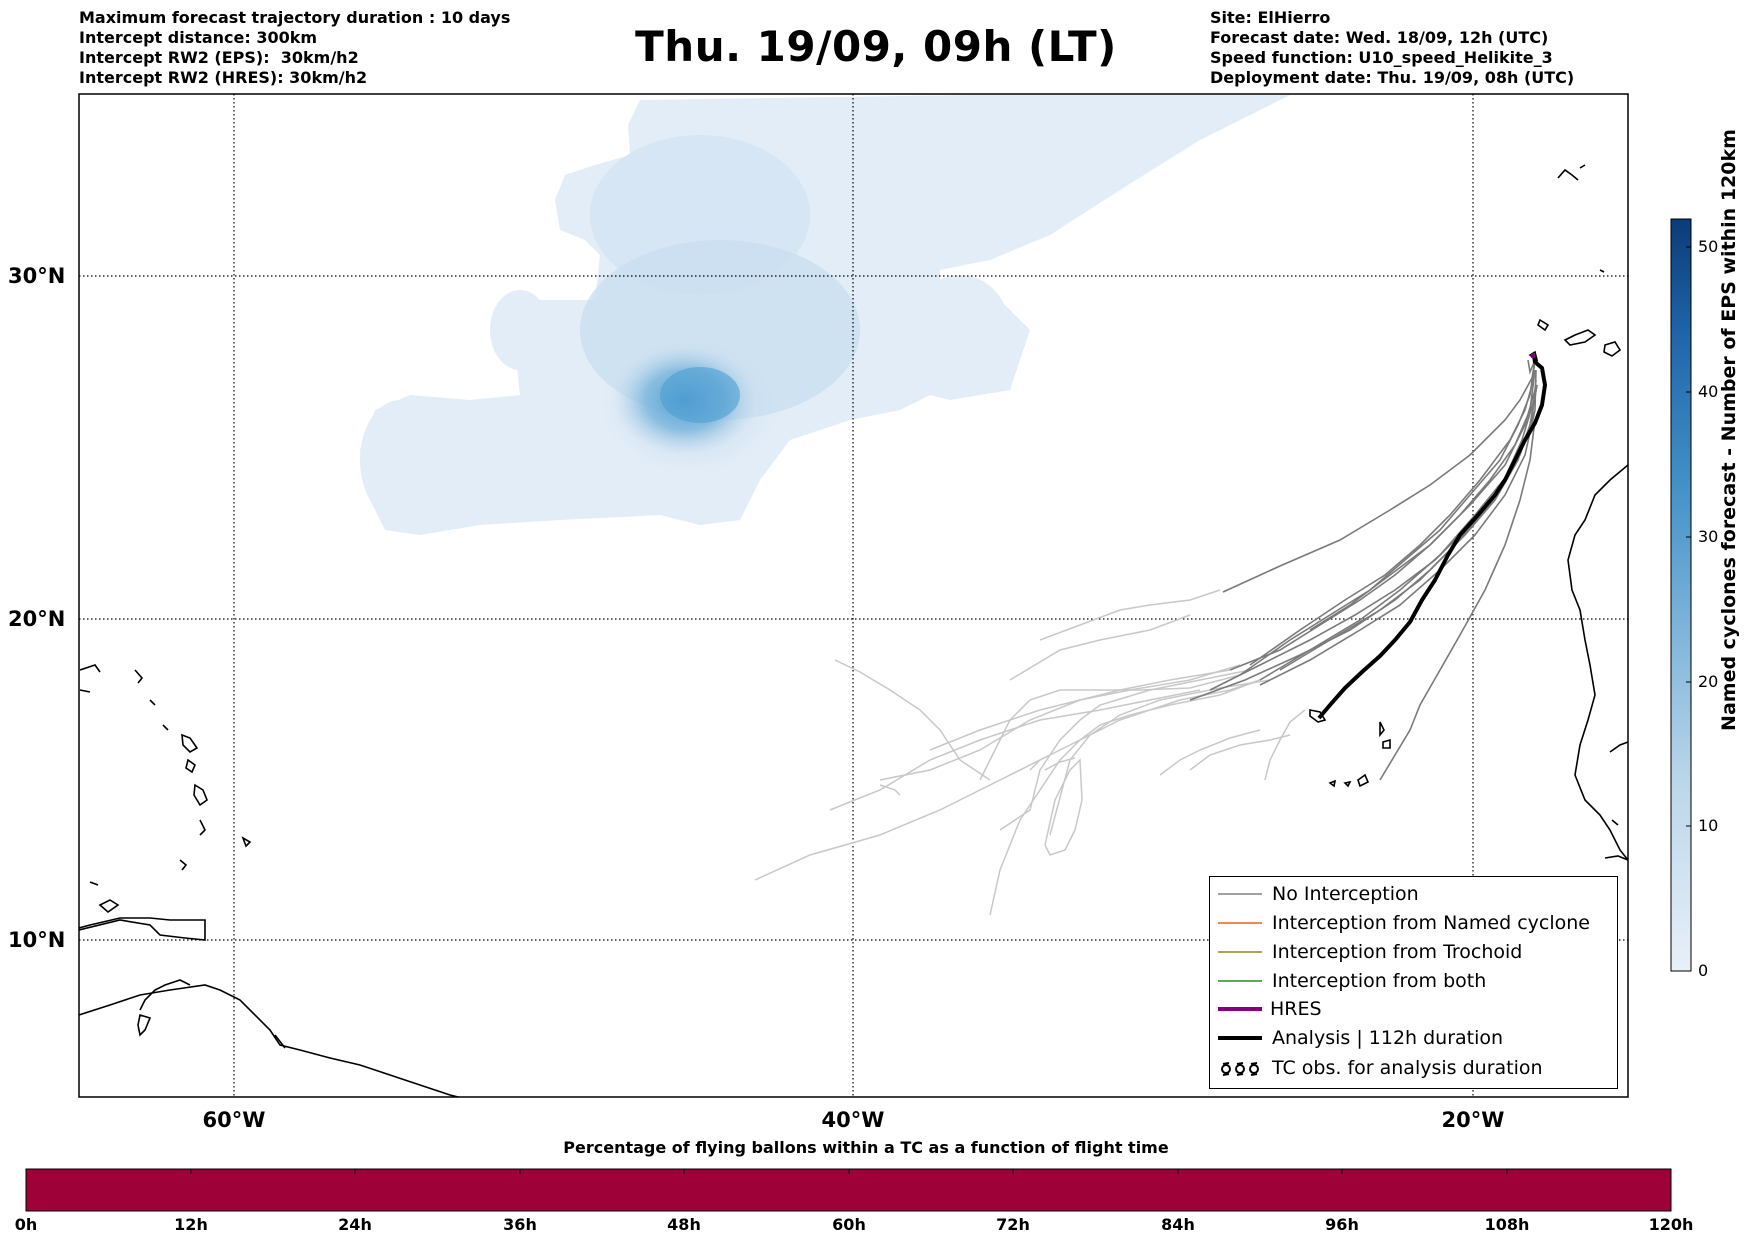 Image resolution: width=1752 pixels, height=1241 pixels. Describe the element at coordinates (1296, 1009) in the screenshot. I see `legend-label: HRES` at that location.